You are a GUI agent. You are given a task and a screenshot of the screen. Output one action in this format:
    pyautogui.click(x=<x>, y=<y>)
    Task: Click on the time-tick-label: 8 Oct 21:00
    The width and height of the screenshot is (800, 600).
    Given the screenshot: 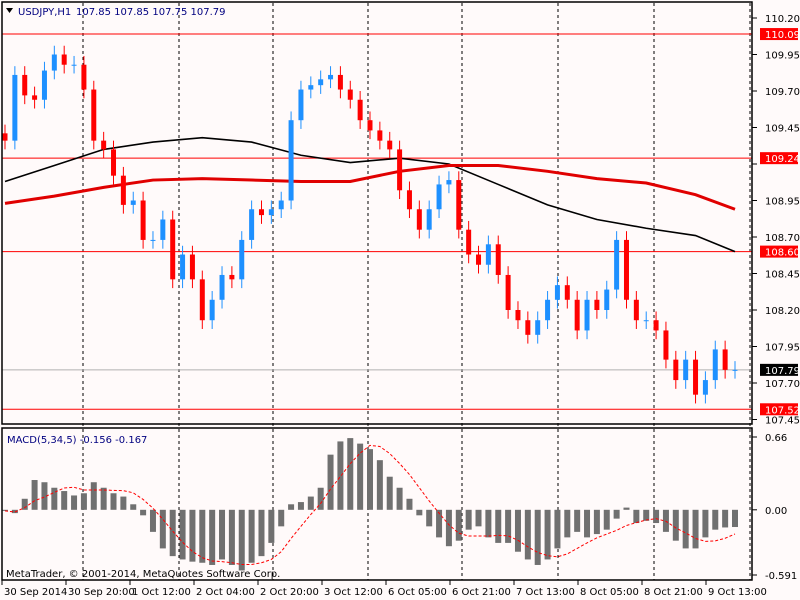 What is the action you would take?
    pyautogui.click(x=673, y=592)
    